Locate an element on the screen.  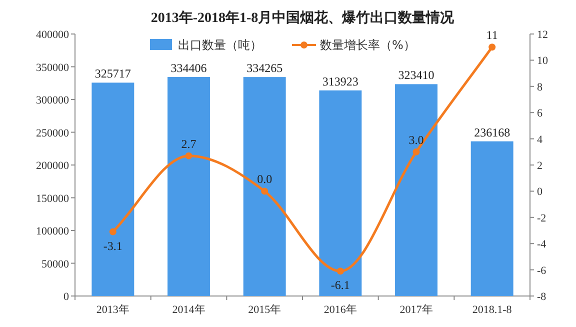
data-label: 11 is located at coordinates (492, 35).